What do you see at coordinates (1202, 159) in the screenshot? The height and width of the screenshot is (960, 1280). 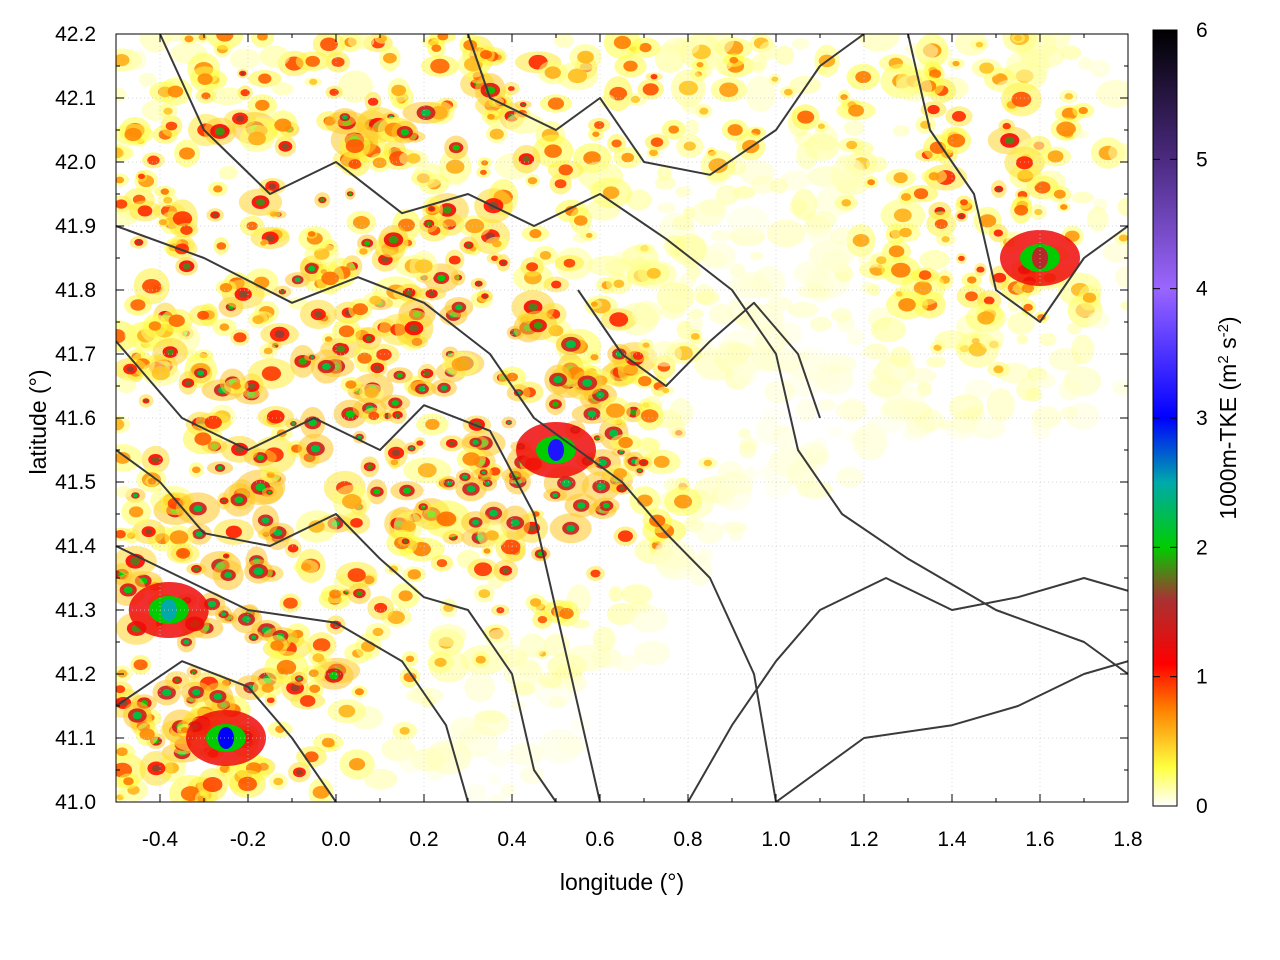 I see `colorbar-tick-label: 5` at bounding box center [1202, 159].